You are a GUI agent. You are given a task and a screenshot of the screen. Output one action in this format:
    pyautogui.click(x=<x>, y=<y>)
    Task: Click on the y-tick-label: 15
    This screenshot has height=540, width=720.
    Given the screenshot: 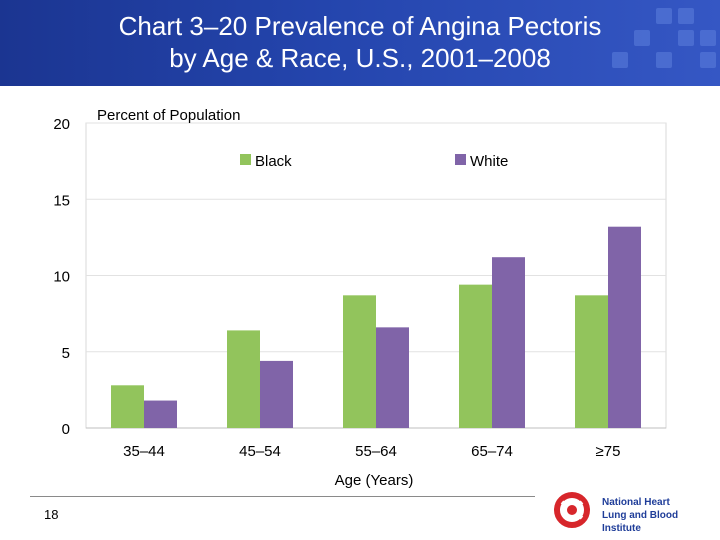 What is the action you would take?
    pyautogui.click(x=61, y=200)
    